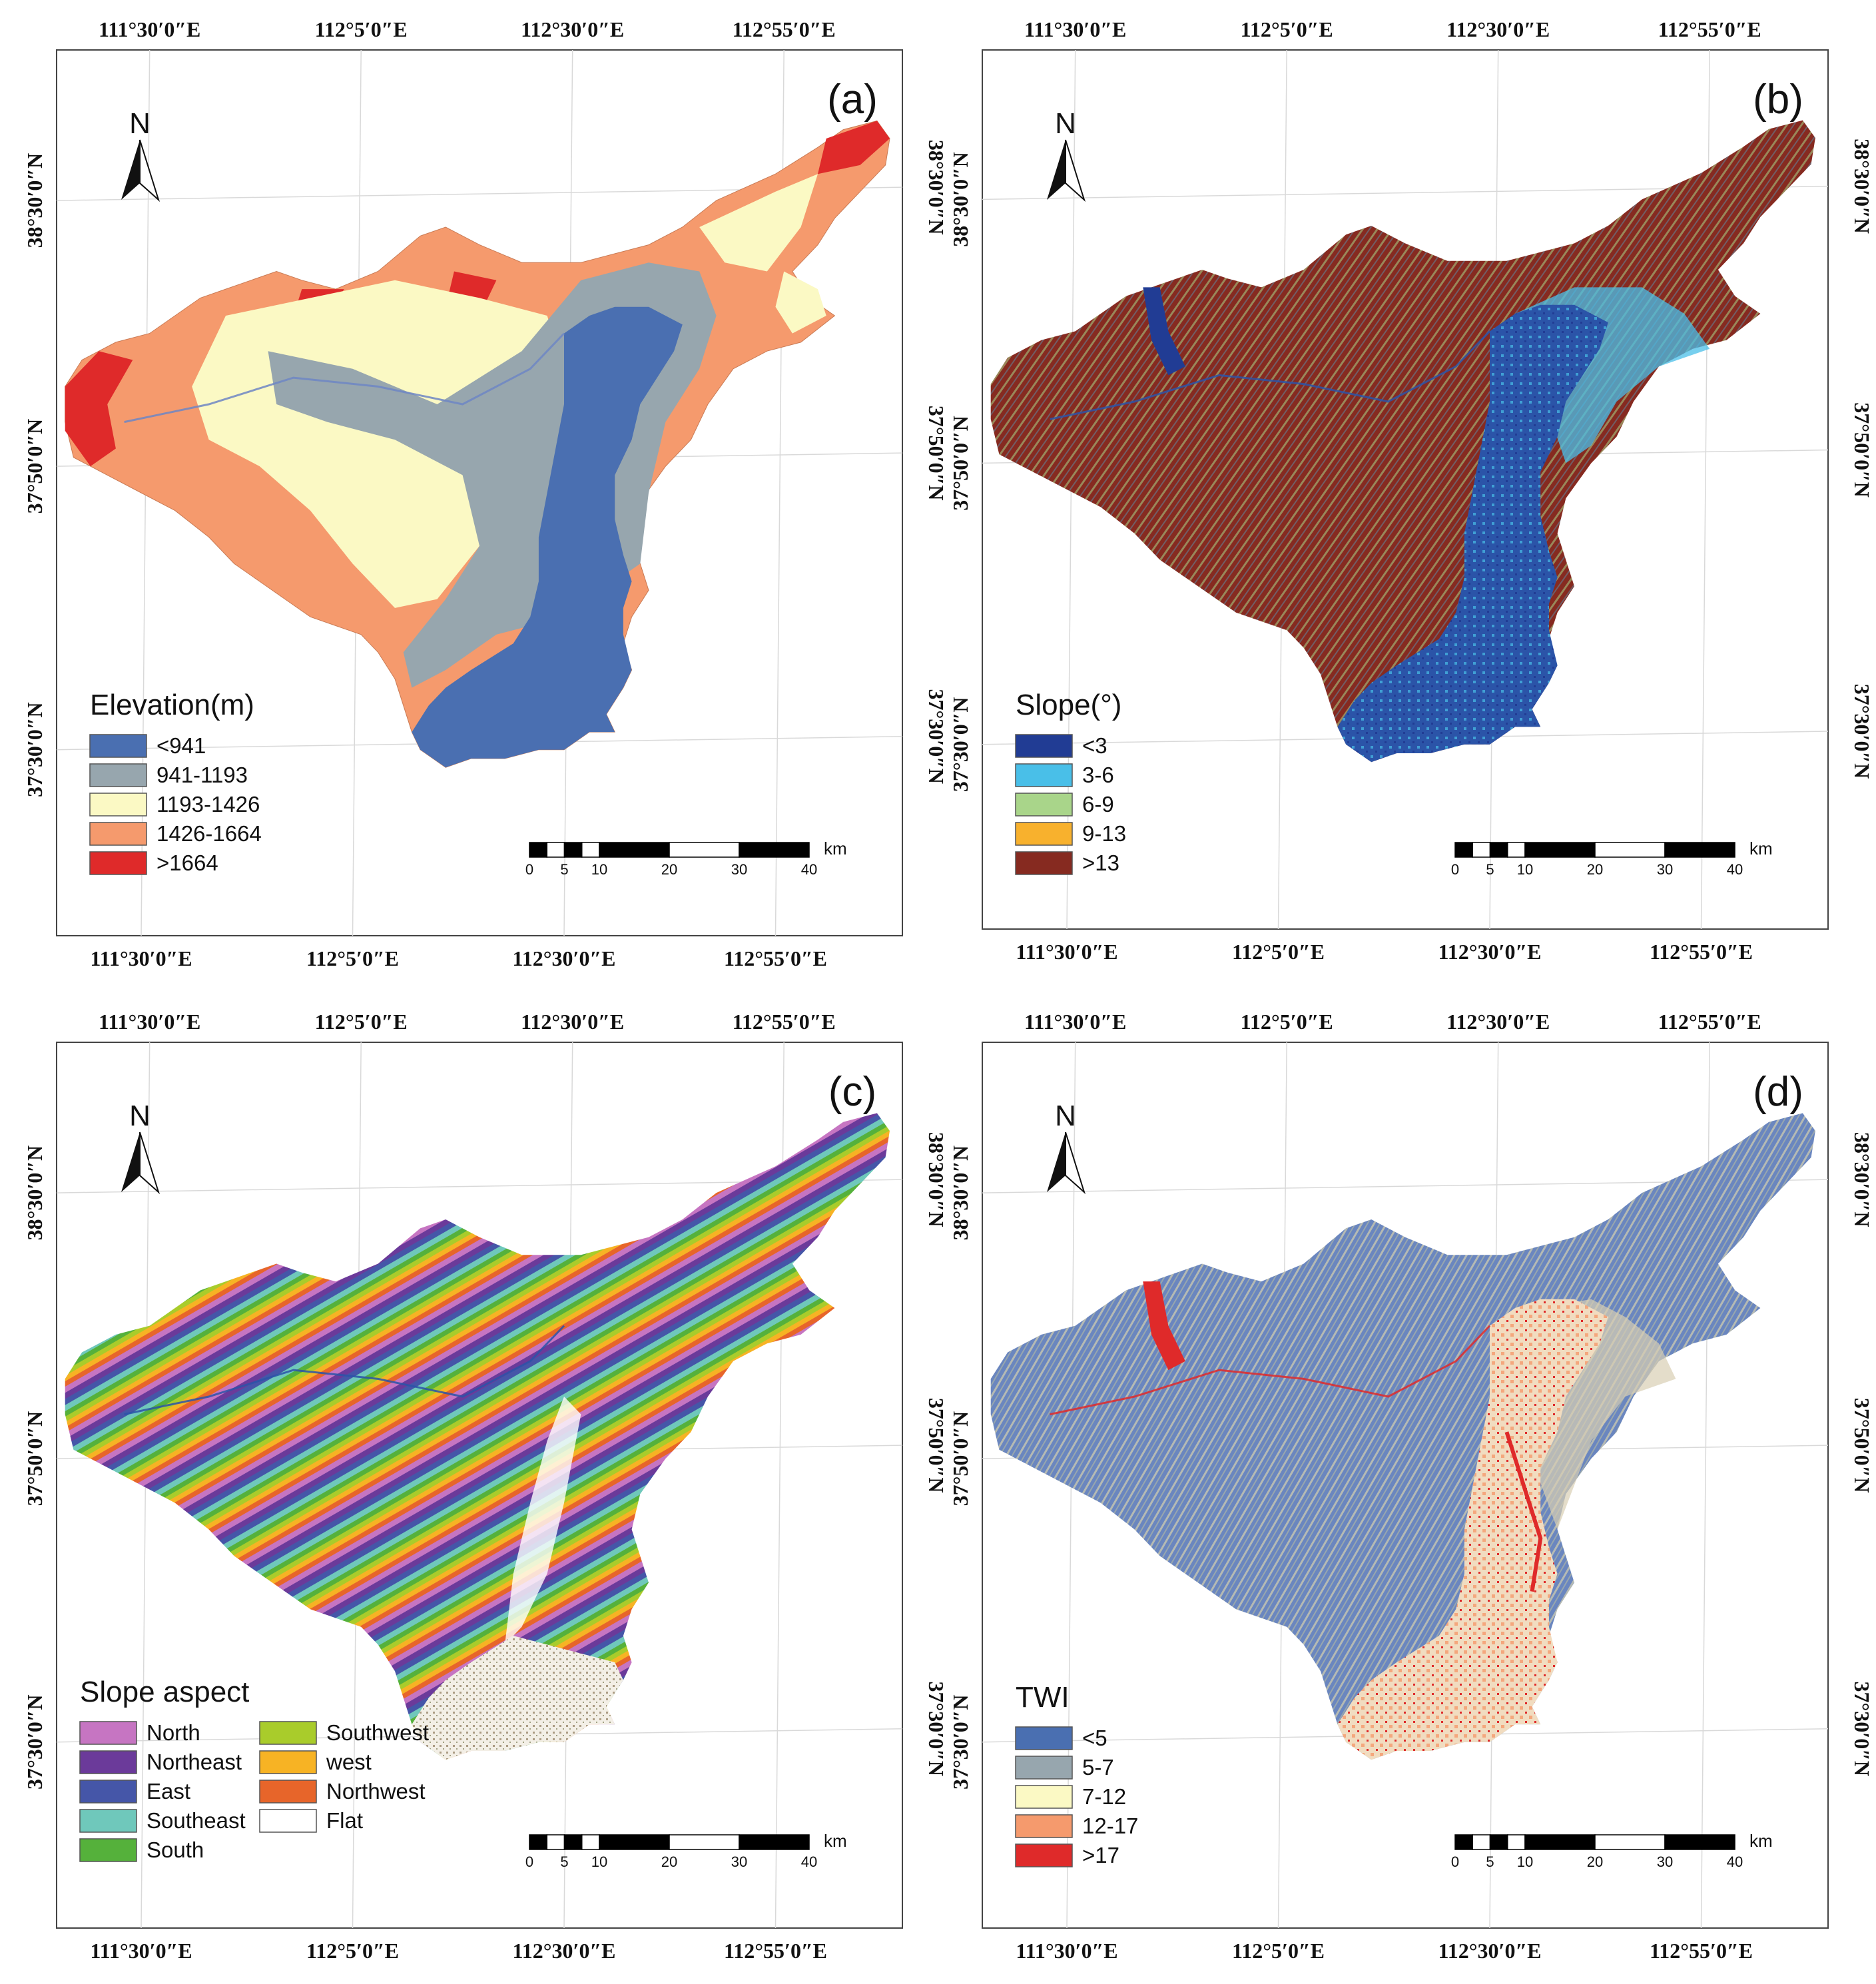  I want to click on legend-title: Elevation(m), so click(172, 705).